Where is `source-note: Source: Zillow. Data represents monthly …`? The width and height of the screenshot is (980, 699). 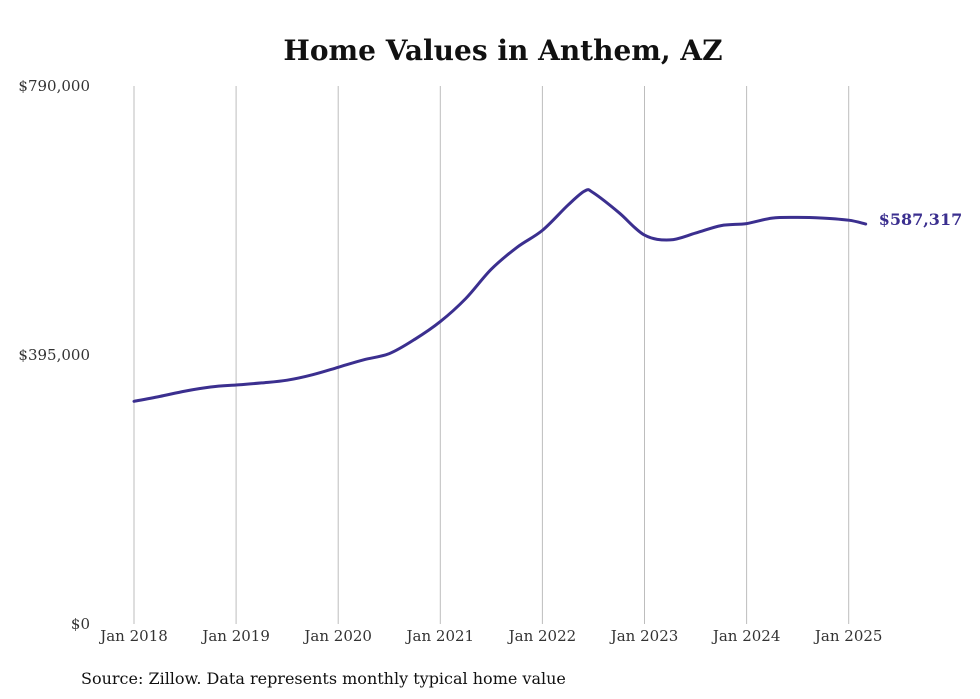 source-note: Source: Zillow. Data represents monthly … is located at coordinates (323, 678).